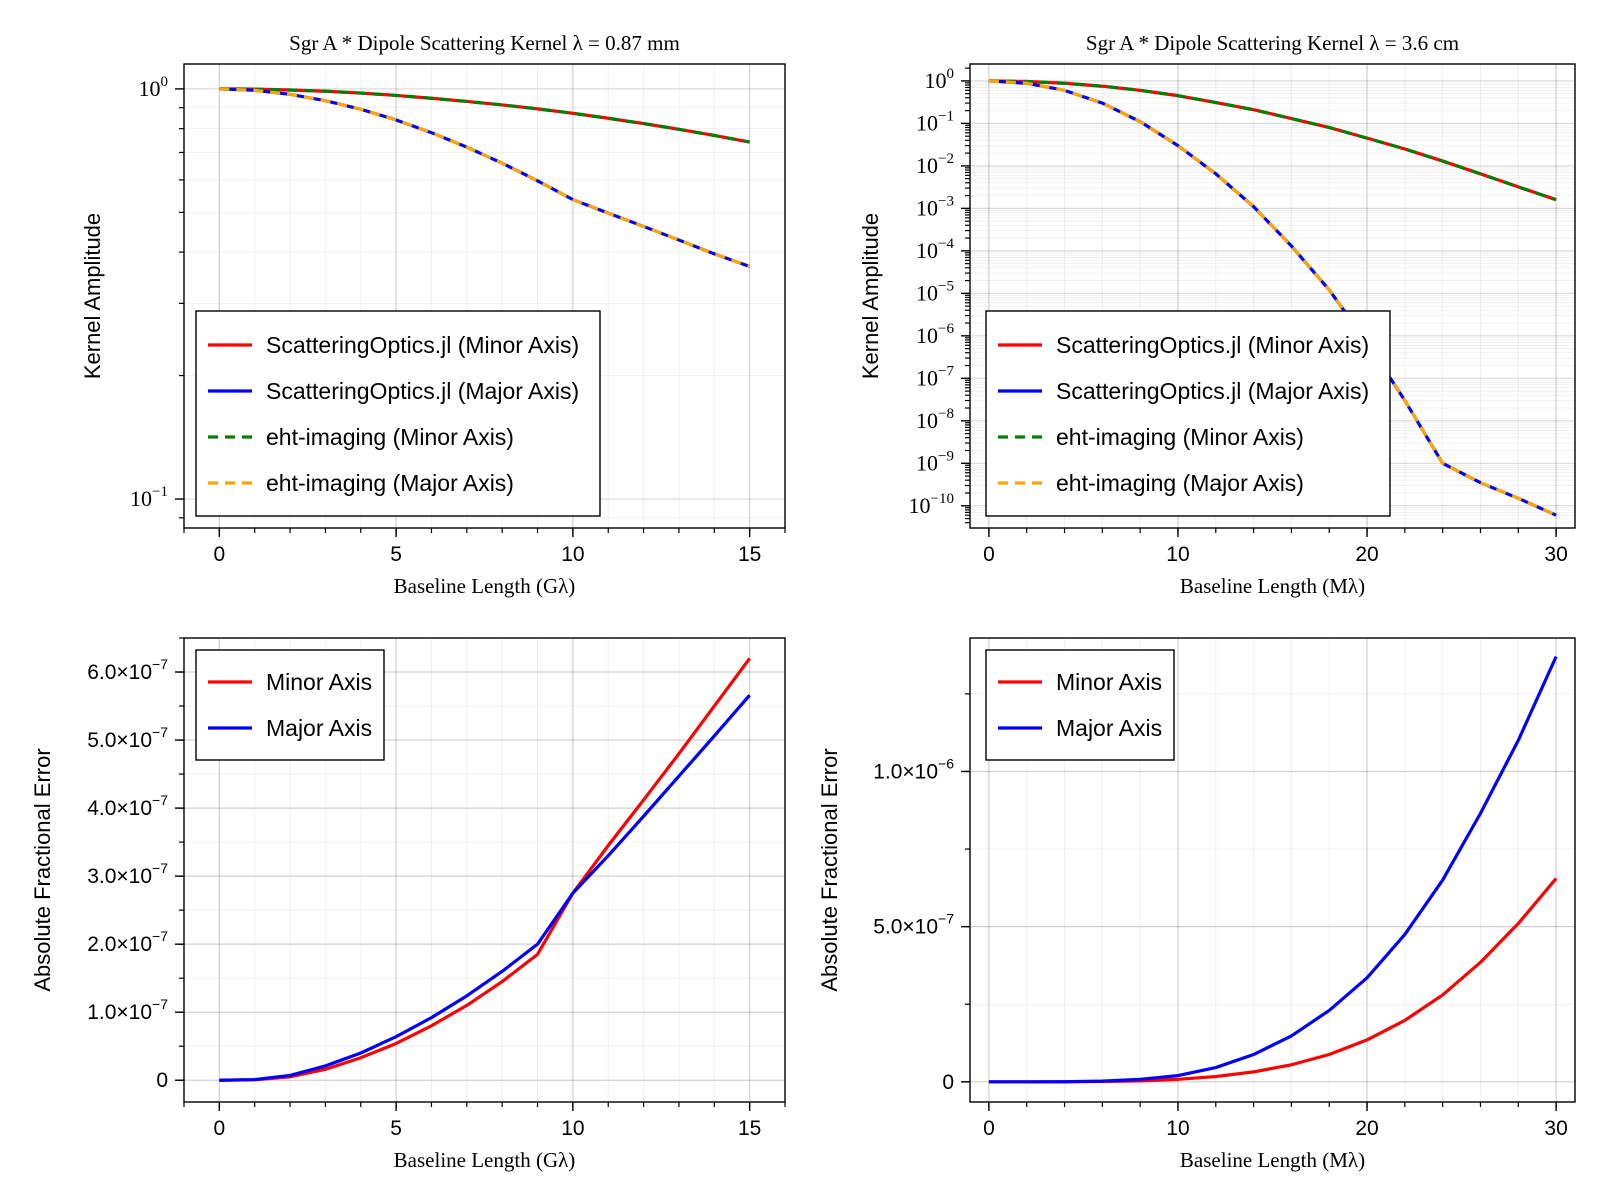 Image resolution: width=1600 pixels, height=1200 pixels. I want to click on y-tick-label: 10⁻⁵, so click(935, 291).